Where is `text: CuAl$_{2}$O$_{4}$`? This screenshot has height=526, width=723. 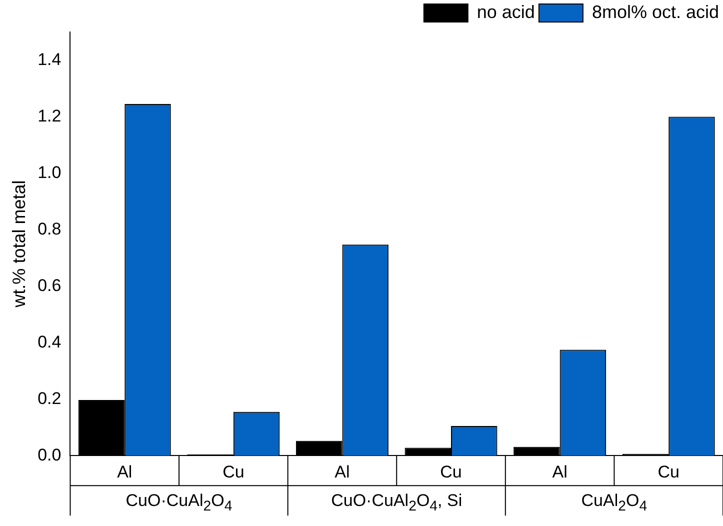 text: CuAl$_{2}$O$_{4}$ is located at coordinates (614, 502).